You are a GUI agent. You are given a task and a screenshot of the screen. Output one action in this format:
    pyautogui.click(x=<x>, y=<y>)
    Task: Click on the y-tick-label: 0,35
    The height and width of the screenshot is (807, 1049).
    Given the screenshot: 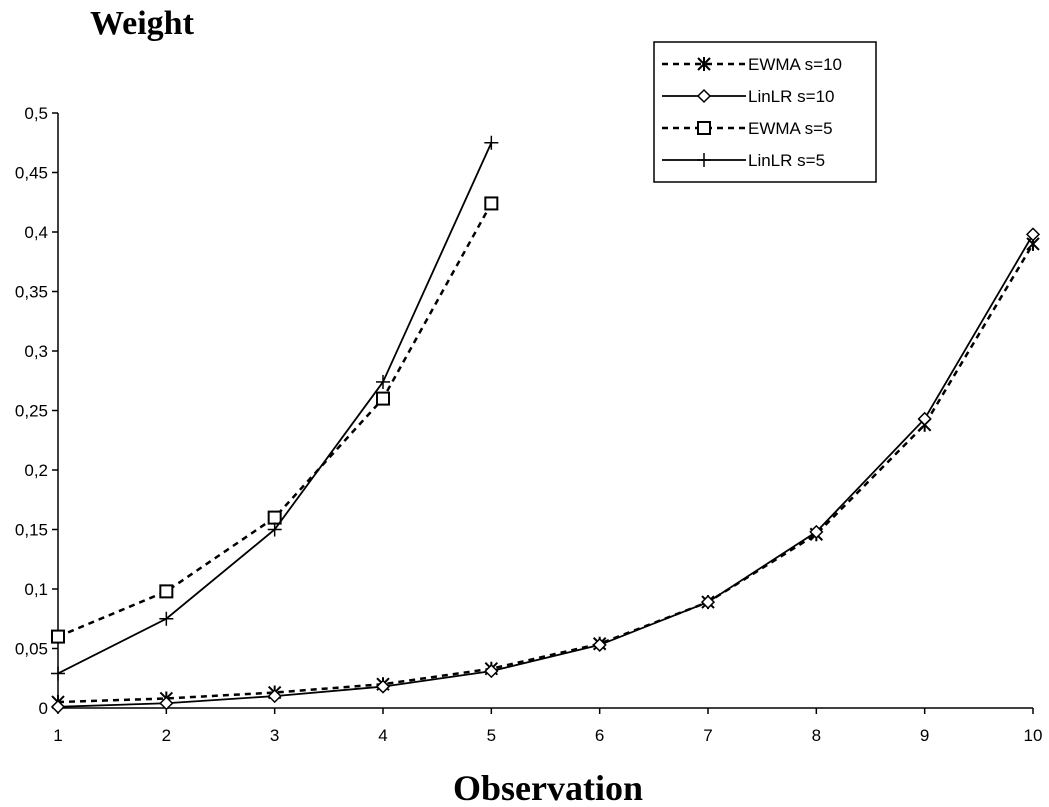 What is the action you would take?
    pyautogui.click(x=31, y=292)
    